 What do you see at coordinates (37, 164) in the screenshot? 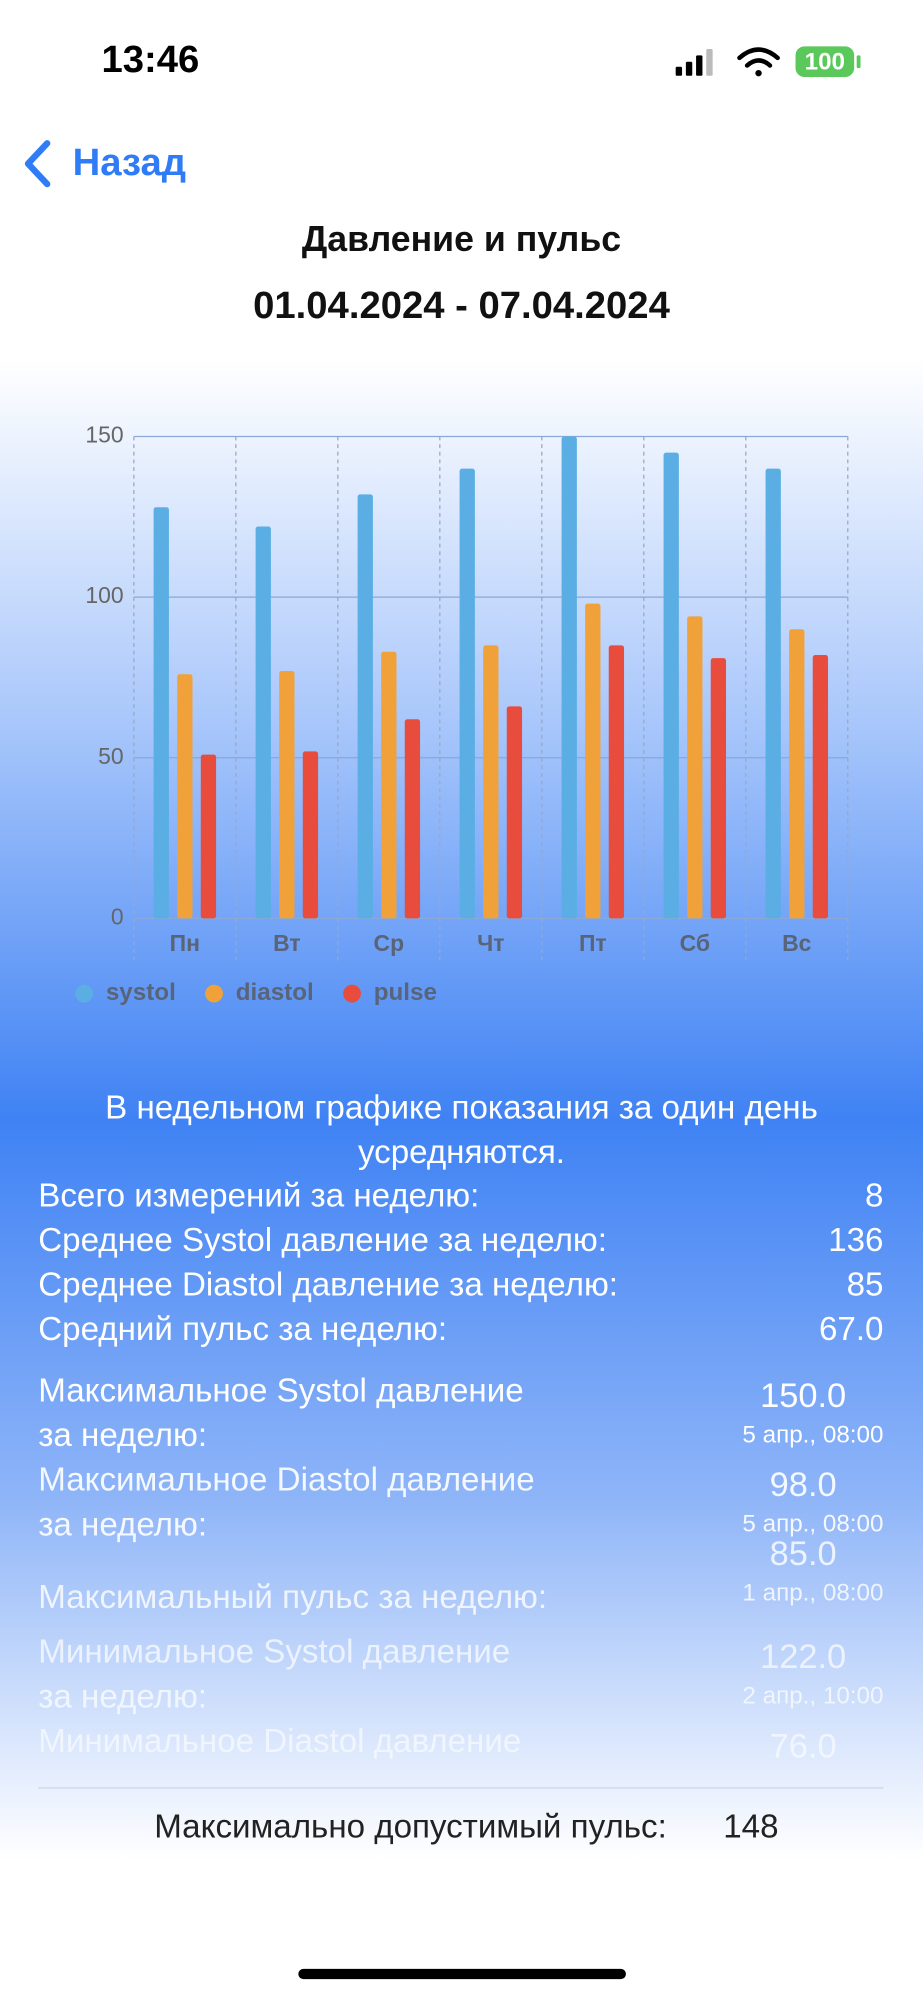
I see `back-chevron` at bounding box center [37, 164].